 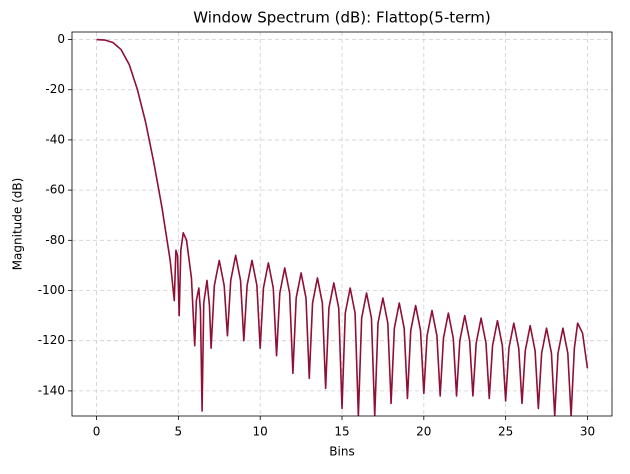 What do you see at coordinates (341, 452) in the screenshot?
I see `x-axis-label: Bins` at bounding box center [341, 452].